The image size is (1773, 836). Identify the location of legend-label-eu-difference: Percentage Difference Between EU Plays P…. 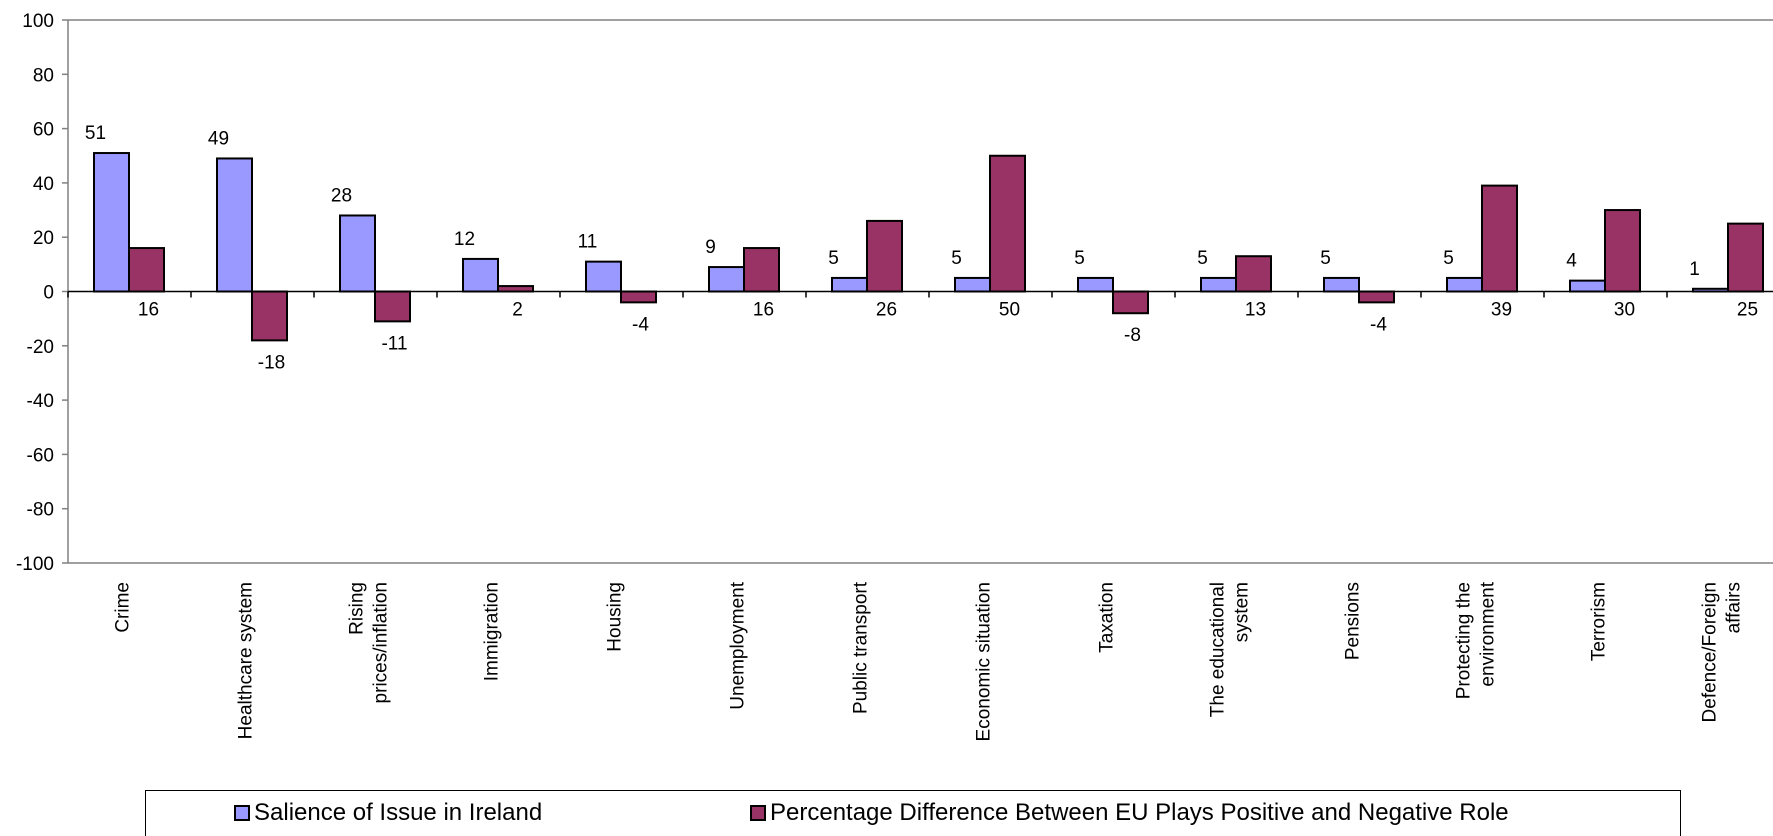
(1139, 812).